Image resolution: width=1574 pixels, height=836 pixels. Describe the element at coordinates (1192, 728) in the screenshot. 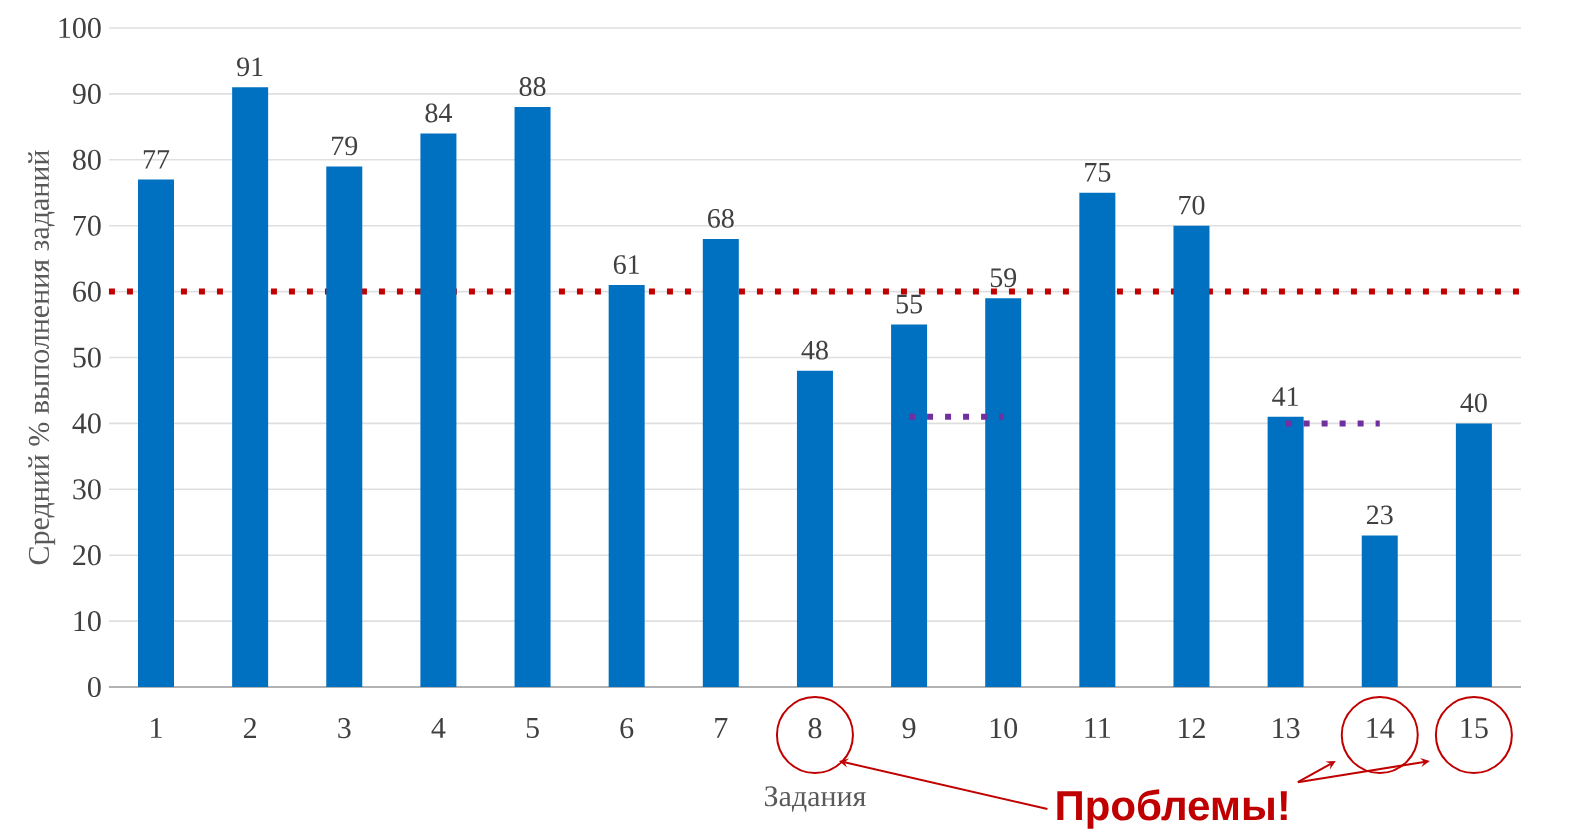

I see `x-tick-label: 12` at that location.